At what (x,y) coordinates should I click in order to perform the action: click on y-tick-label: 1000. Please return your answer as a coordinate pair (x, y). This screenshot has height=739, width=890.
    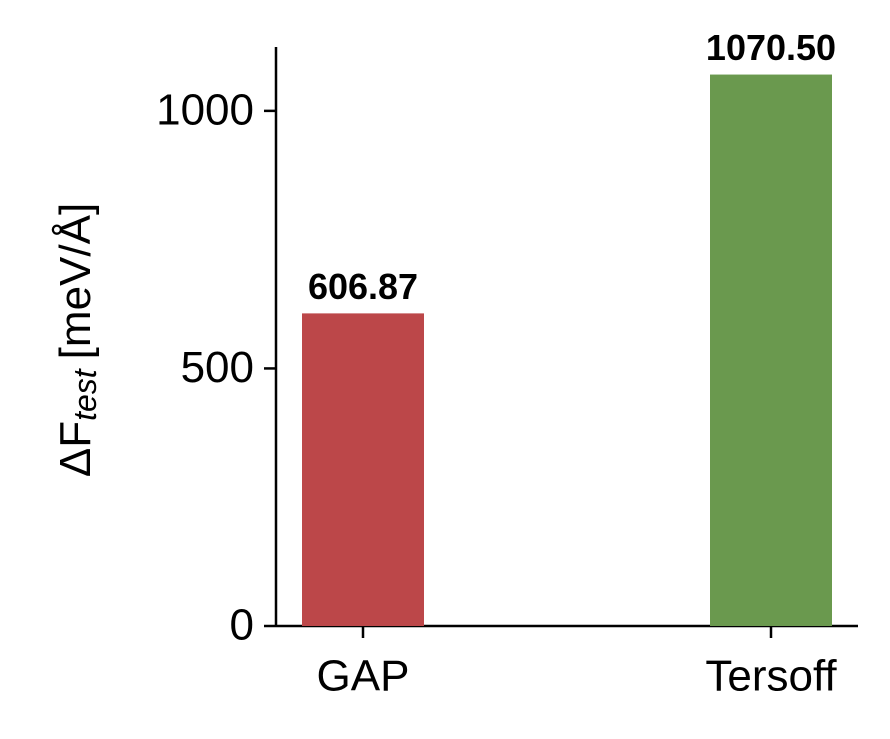
    Looking at the image, I should click on (205, 110).